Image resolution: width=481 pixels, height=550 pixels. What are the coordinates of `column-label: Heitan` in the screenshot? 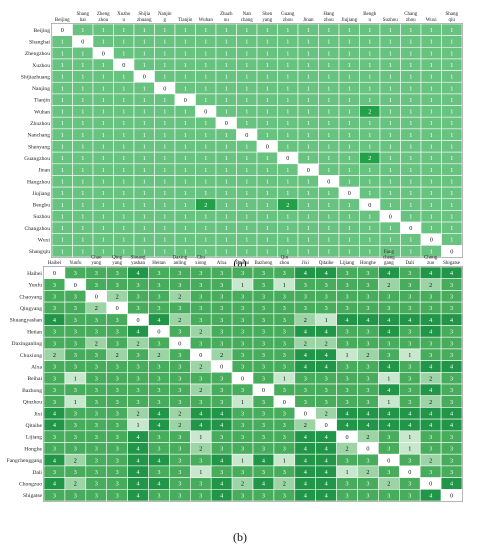 It's located at (159, 263).